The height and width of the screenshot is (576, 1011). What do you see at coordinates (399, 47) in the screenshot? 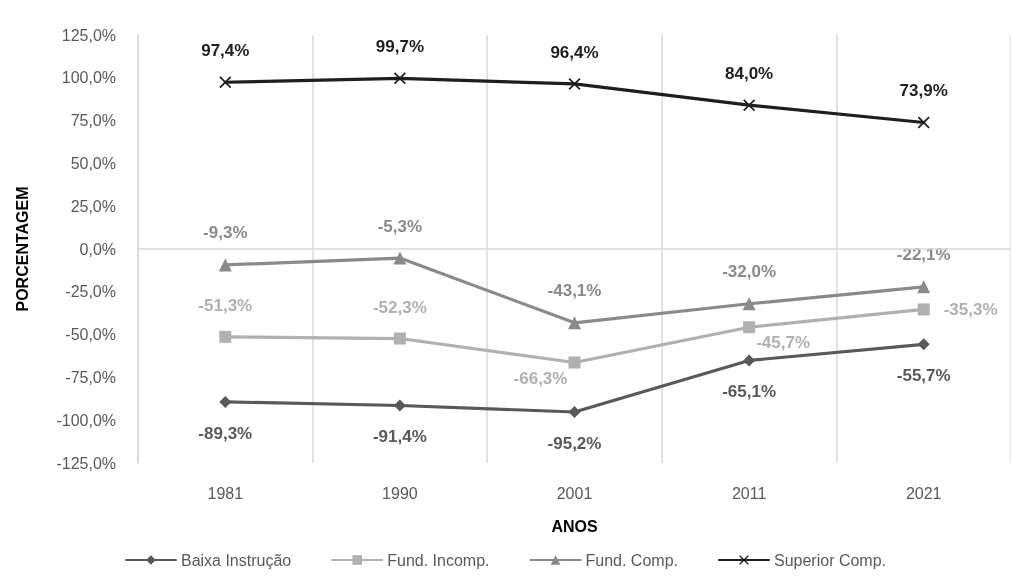
I see `data-label: 99,7%` at bounding box center [399, 47].